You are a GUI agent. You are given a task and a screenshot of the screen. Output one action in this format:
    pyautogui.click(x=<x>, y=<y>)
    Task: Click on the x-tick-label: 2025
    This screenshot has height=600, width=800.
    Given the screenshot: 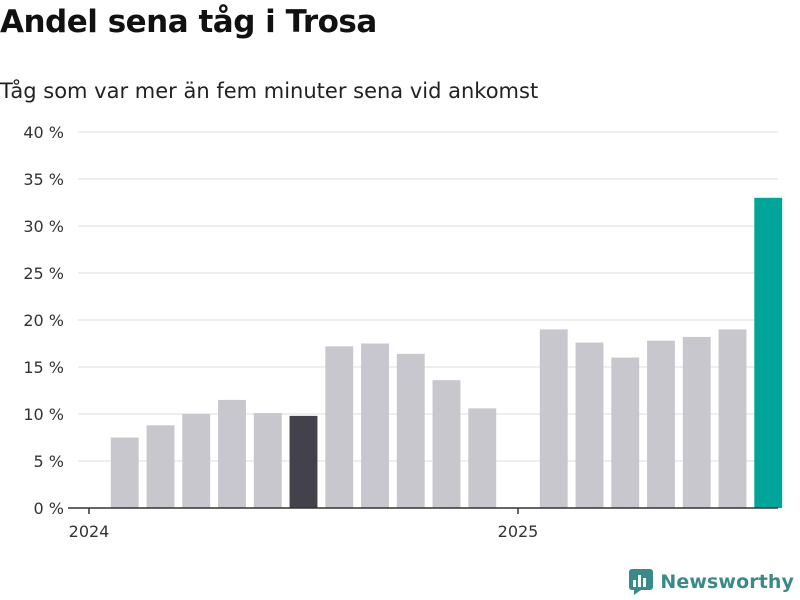 What is the action you would take?
    pyautogui.click(x=518, y=531)
    